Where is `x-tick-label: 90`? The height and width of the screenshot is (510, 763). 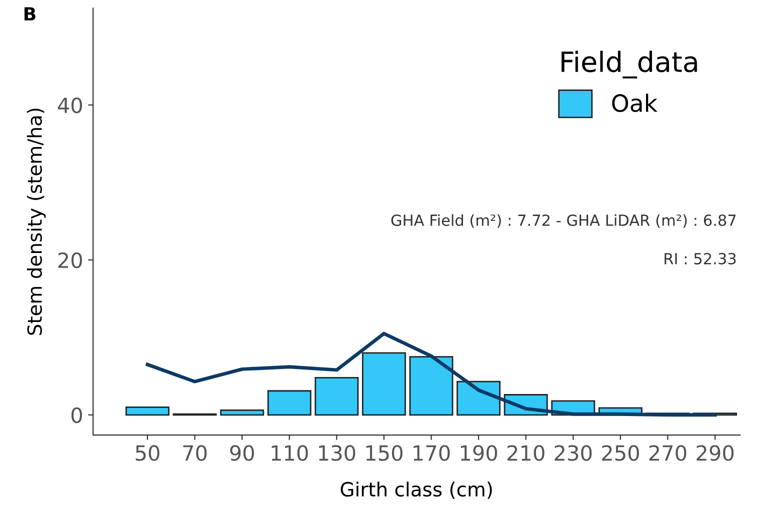 x-tick-label: 90 is located at coordinates (242, 453).